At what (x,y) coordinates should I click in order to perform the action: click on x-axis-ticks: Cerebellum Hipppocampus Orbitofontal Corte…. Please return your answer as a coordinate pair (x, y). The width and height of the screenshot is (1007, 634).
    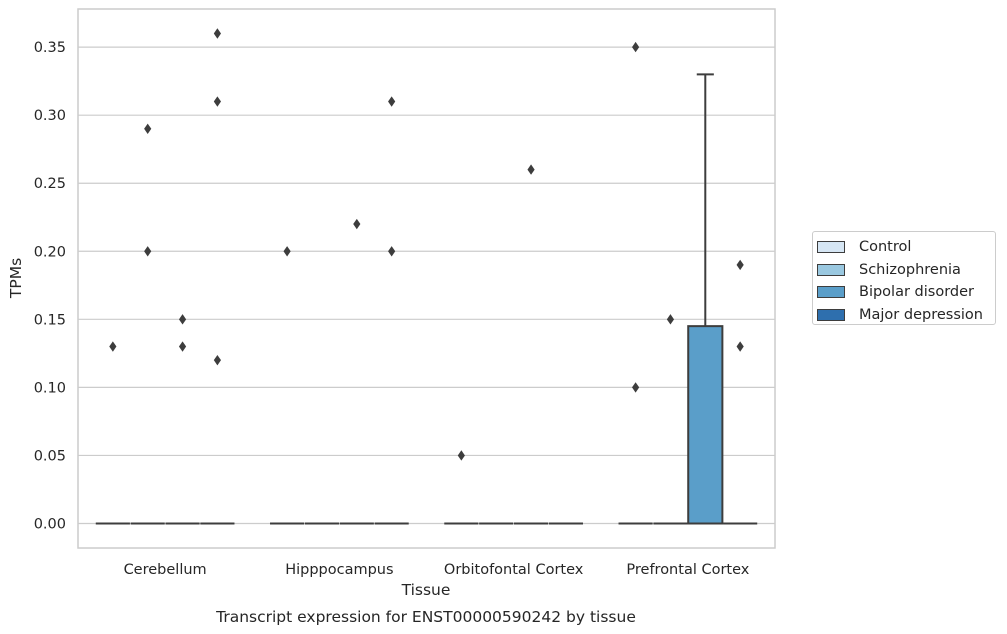
    Looking at the image, I should click on (437, 570).